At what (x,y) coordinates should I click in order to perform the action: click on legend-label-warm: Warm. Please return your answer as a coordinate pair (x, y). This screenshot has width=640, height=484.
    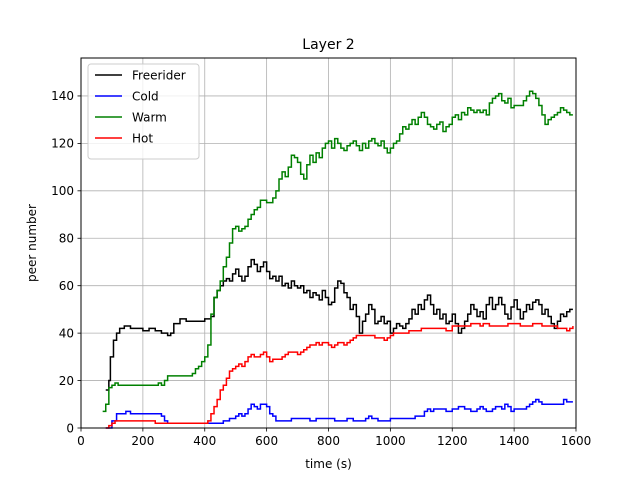
    Looking at the image, I should click on (149, 117).